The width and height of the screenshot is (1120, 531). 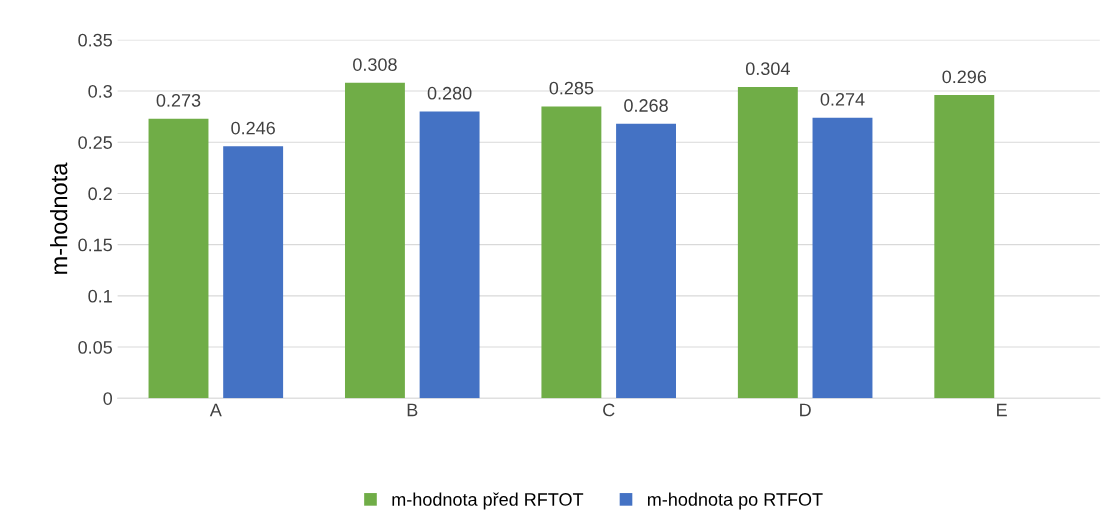 I want to click on data-label: 0.280, so click(x=449, y=93).